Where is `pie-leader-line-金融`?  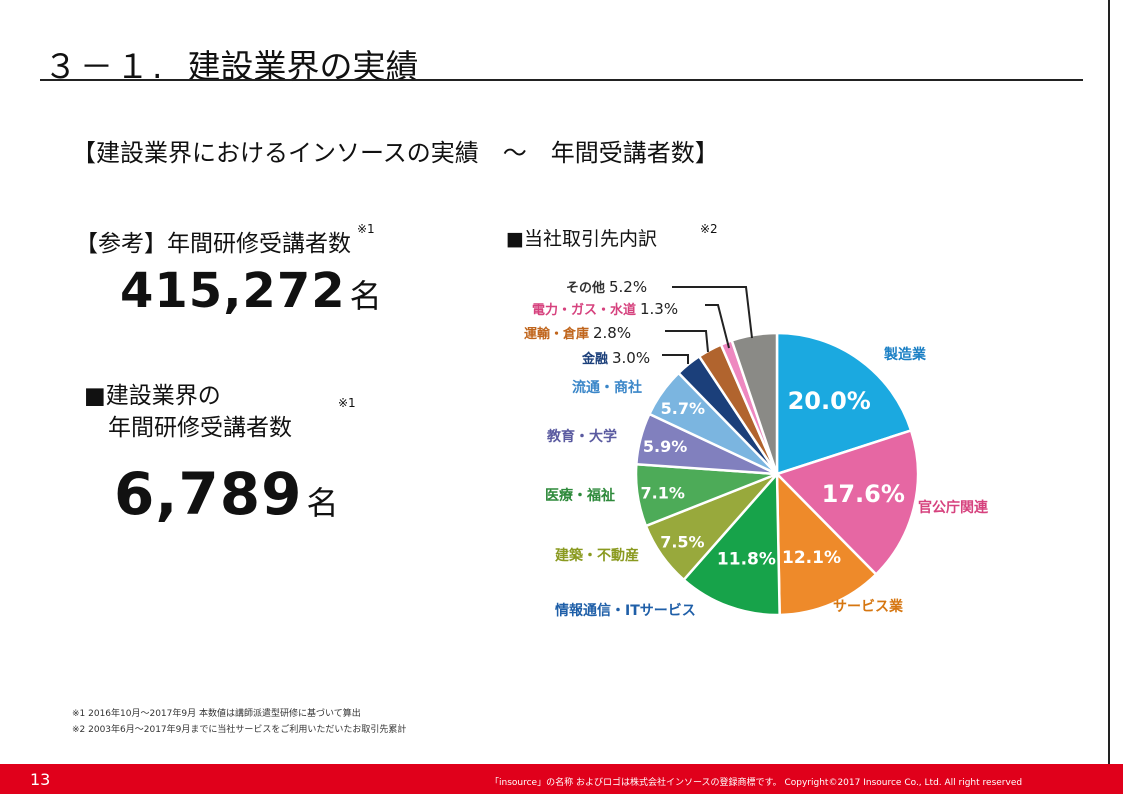 pie-leader-line-金融 is located at coordinates (675, 359).